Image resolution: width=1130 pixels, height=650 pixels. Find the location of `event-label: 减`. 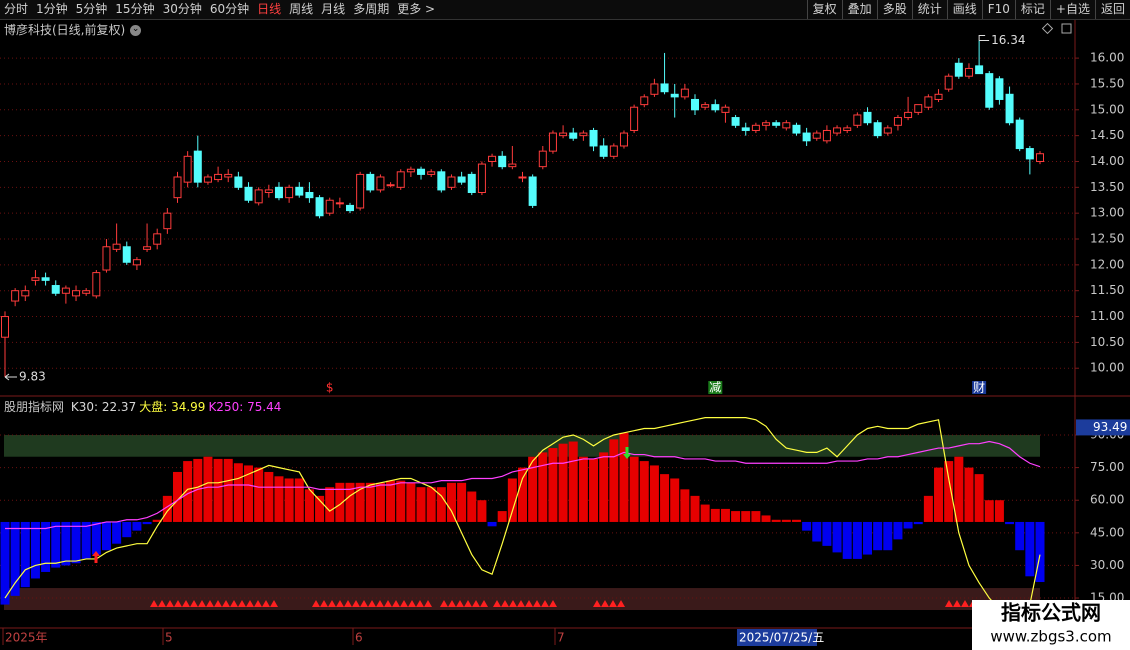

event-label: 减 is located at coordinates (715, 388).